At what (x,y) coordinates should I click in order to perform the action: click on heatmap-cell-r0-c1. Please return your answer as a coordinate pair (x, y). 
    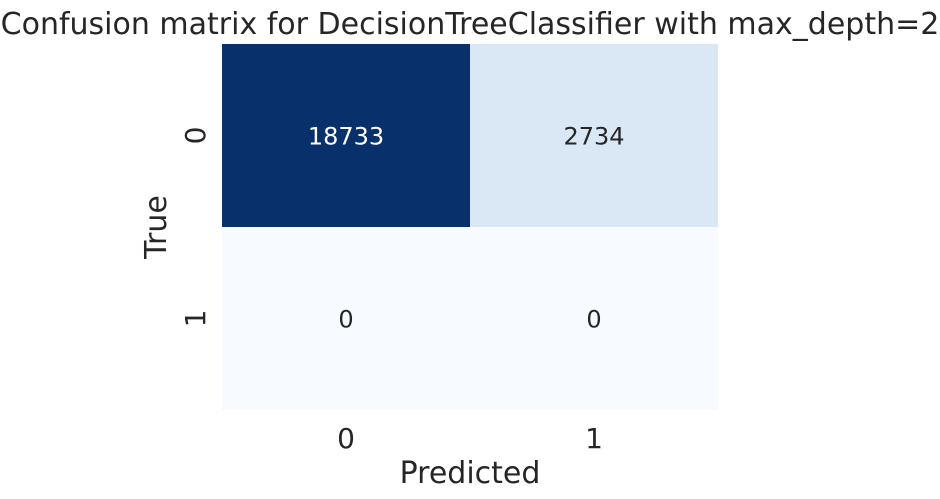
    Looking at the image, I should click on (594, 135).